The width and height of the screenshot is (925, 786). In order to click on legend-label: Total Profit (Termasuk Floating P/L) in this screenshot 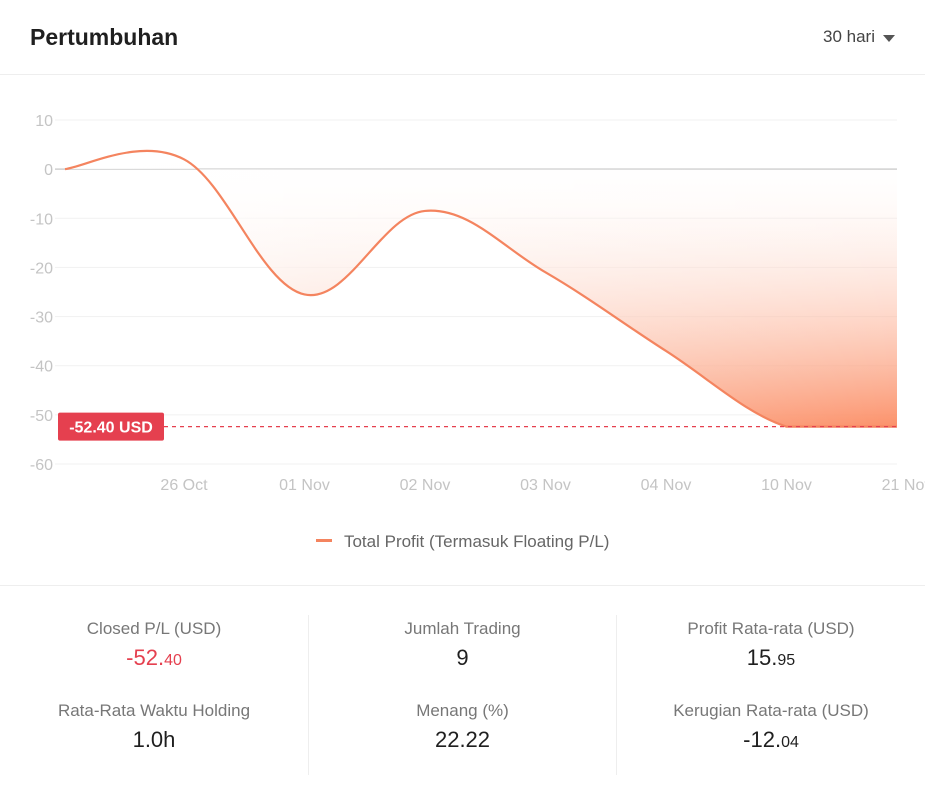, I will do `click(476, 541)`.